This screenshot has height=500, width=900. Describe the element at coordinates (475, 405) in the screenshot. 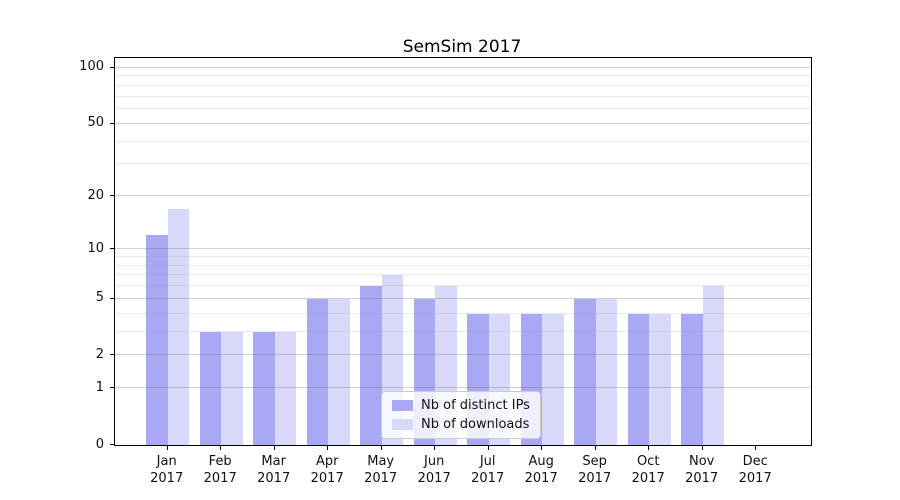

I see `legend-label-nb-of-distinct-ips: Nb of distinct IPs` at that location.